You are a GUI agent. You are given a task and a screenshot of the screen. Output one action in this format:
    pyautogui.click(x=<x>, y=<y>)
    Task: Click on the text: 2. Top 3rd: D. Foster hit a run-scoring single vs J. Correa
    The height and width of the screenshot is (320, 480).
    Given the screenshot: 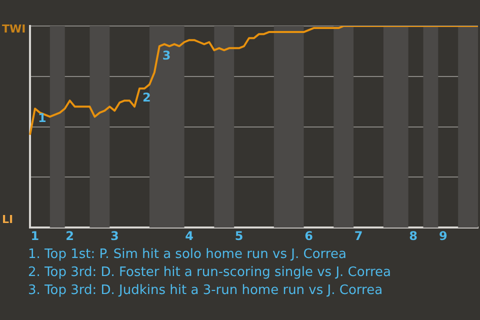 What is the action you would take?
    pyautogui.click(x=210, y=273)
    